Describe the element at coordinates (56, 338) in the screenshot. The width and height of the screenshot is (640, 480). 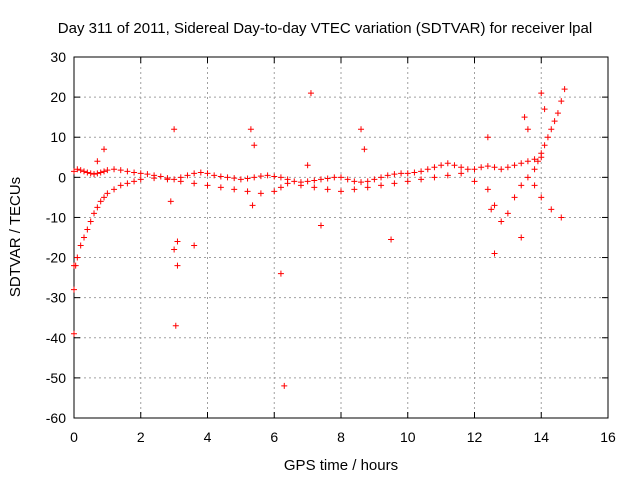
I see `y-tick-label: -40` at that location.